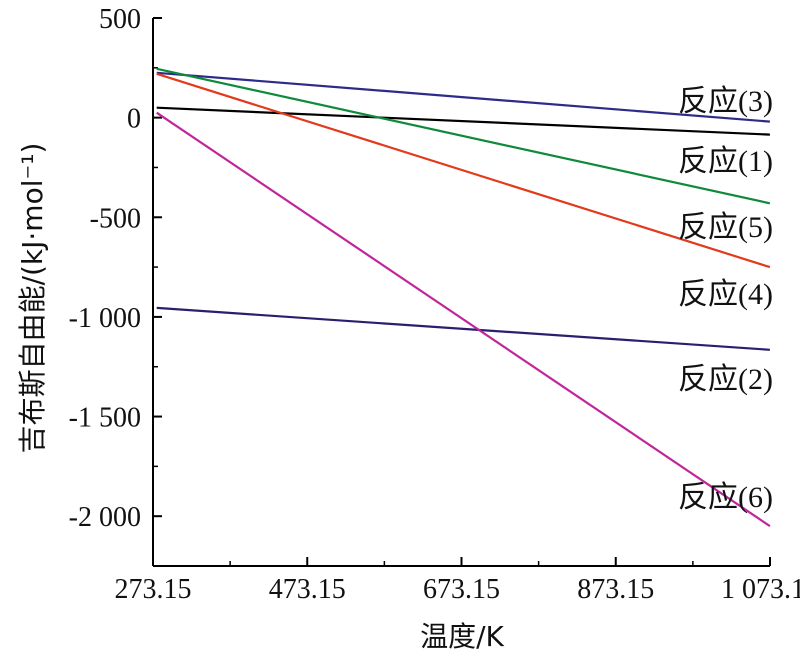 The height and width of the screenshot is (655, 800). Describe the element at coordinates (615, 589) in the screenshot. I see `x-tick-label: 873.15` at that location.